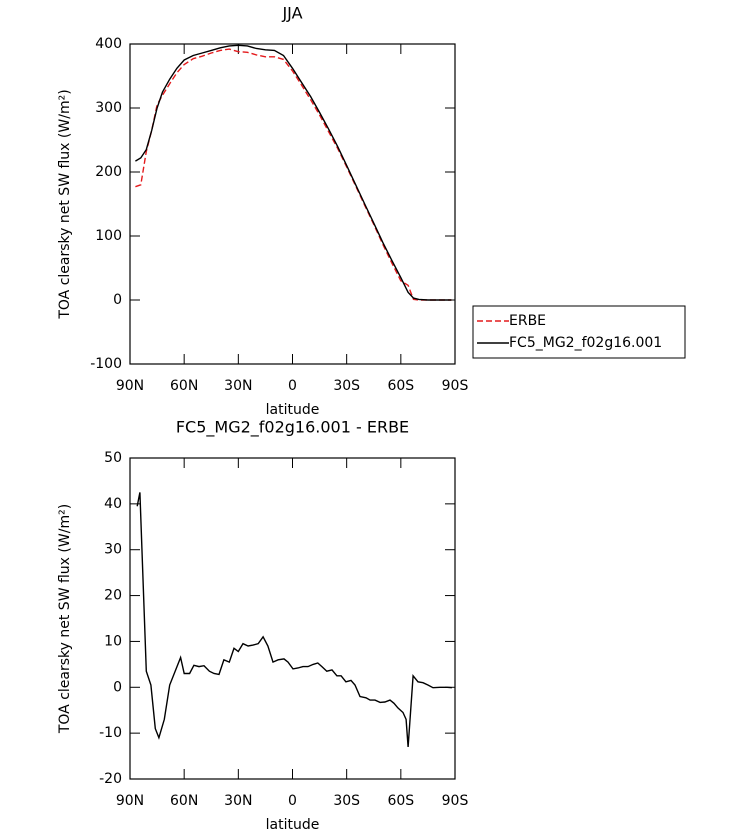 This screenshot has width=733, height=837. What do you see at coordinates (527, 321) in the screenshot?
I see `legend-label: ERBE` at bounding box center [527, 321].